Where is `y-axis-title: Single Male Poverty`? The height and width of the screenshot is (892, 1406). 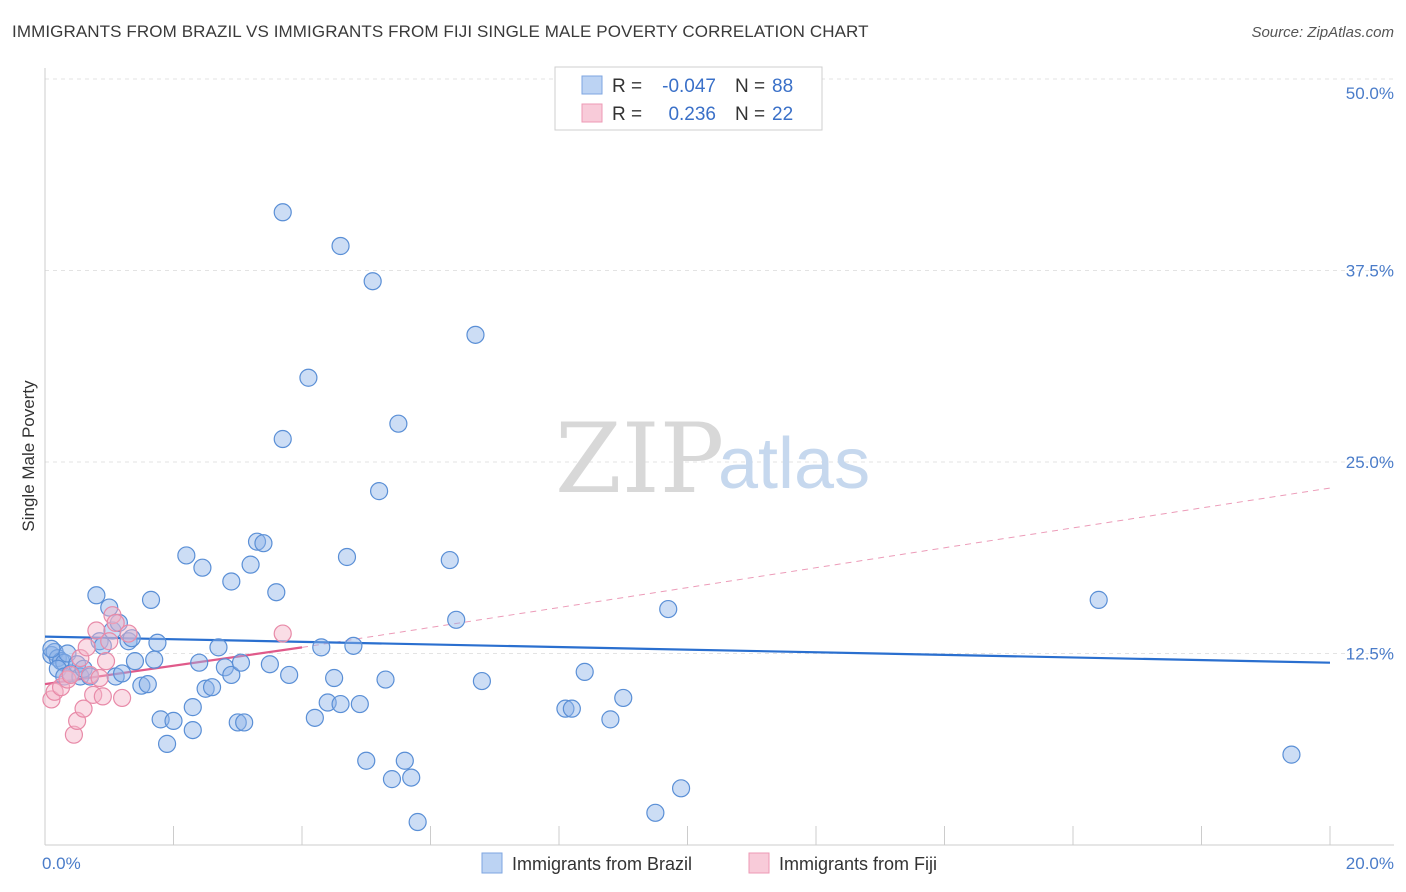
y-axis-title: Single Male Poverty is located at coordinates (28, 456).